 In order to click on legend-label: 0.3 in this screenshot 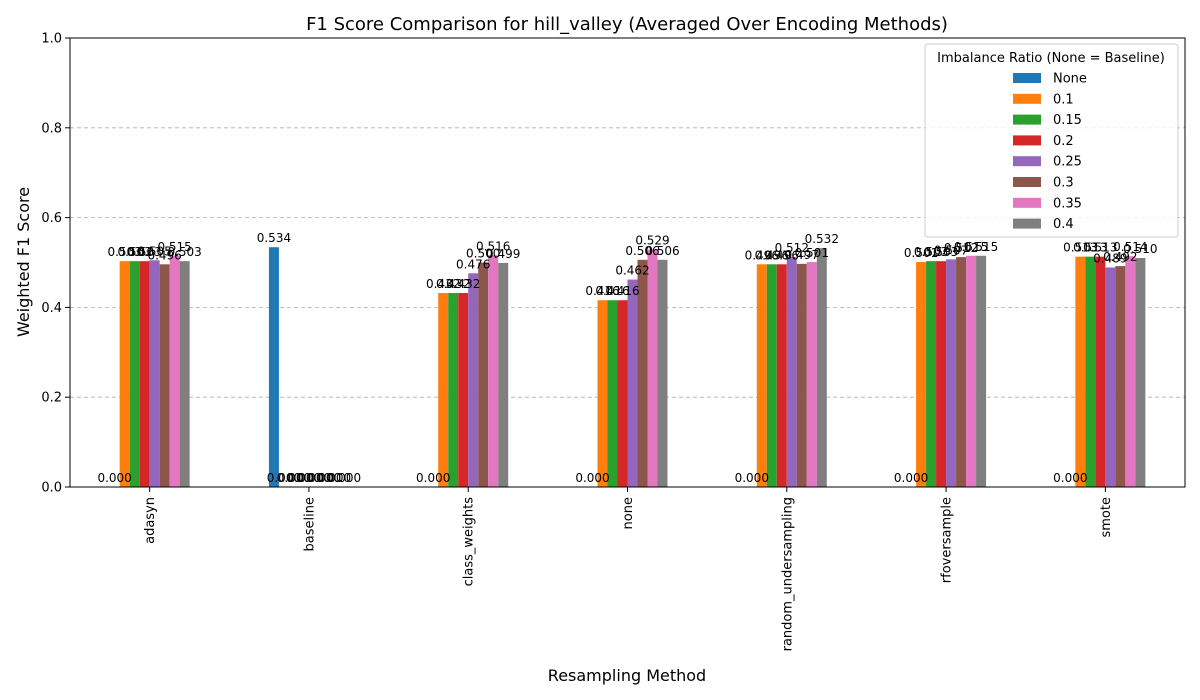, I will do `click(1063, 183)`.